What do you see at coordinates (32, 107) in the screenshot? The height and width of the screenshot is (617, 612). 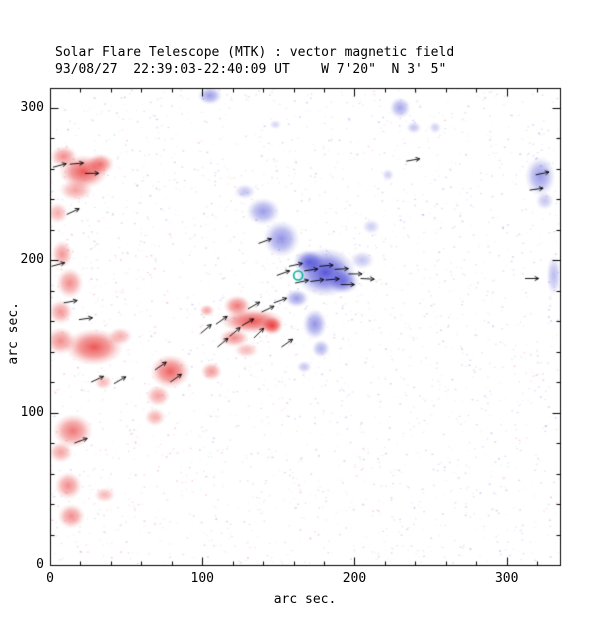 I see `y-tick-label: 300` at bounding box center [32, 107].